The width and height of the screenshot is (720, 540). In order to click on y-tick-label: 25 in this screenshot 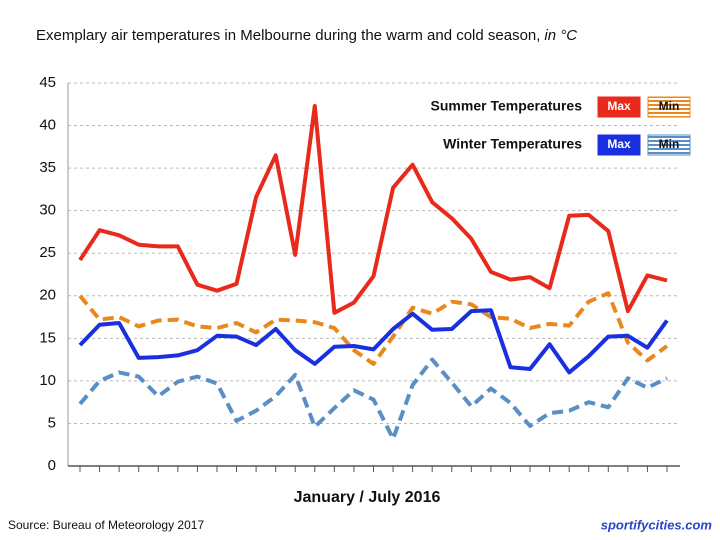, I will do `click(47, 252)`.